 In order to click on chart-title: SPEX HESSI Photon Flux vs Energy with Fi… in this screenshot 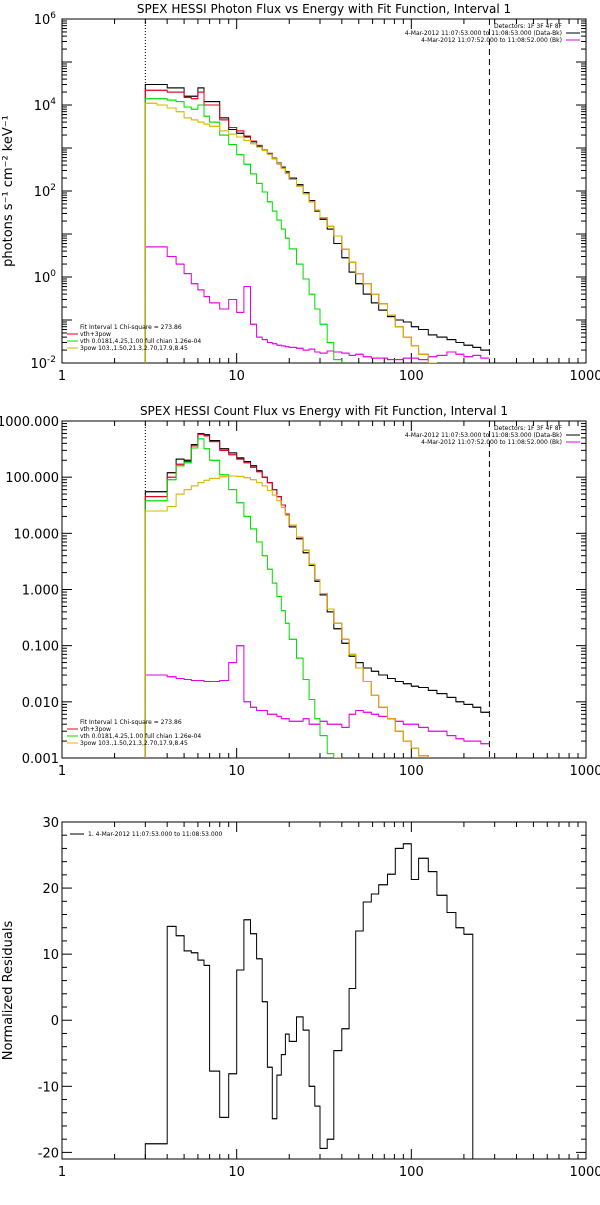, I will do `click(324, 9)`.